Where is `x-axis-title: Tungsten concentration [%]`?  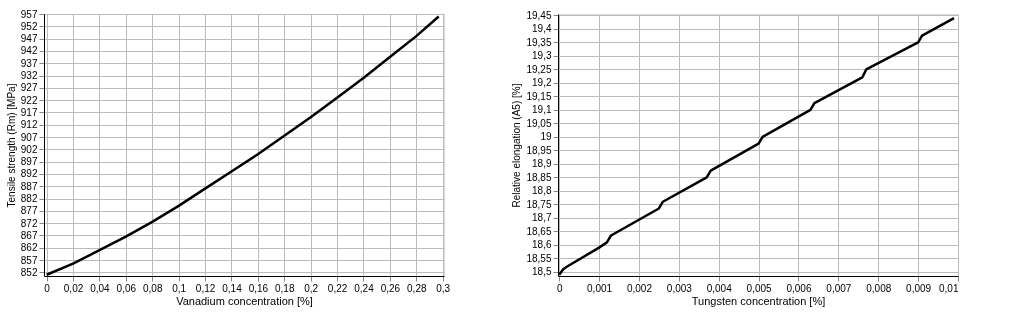 x-axis-title: Tungsten concentration [%] is located at coordinates (758, 300).